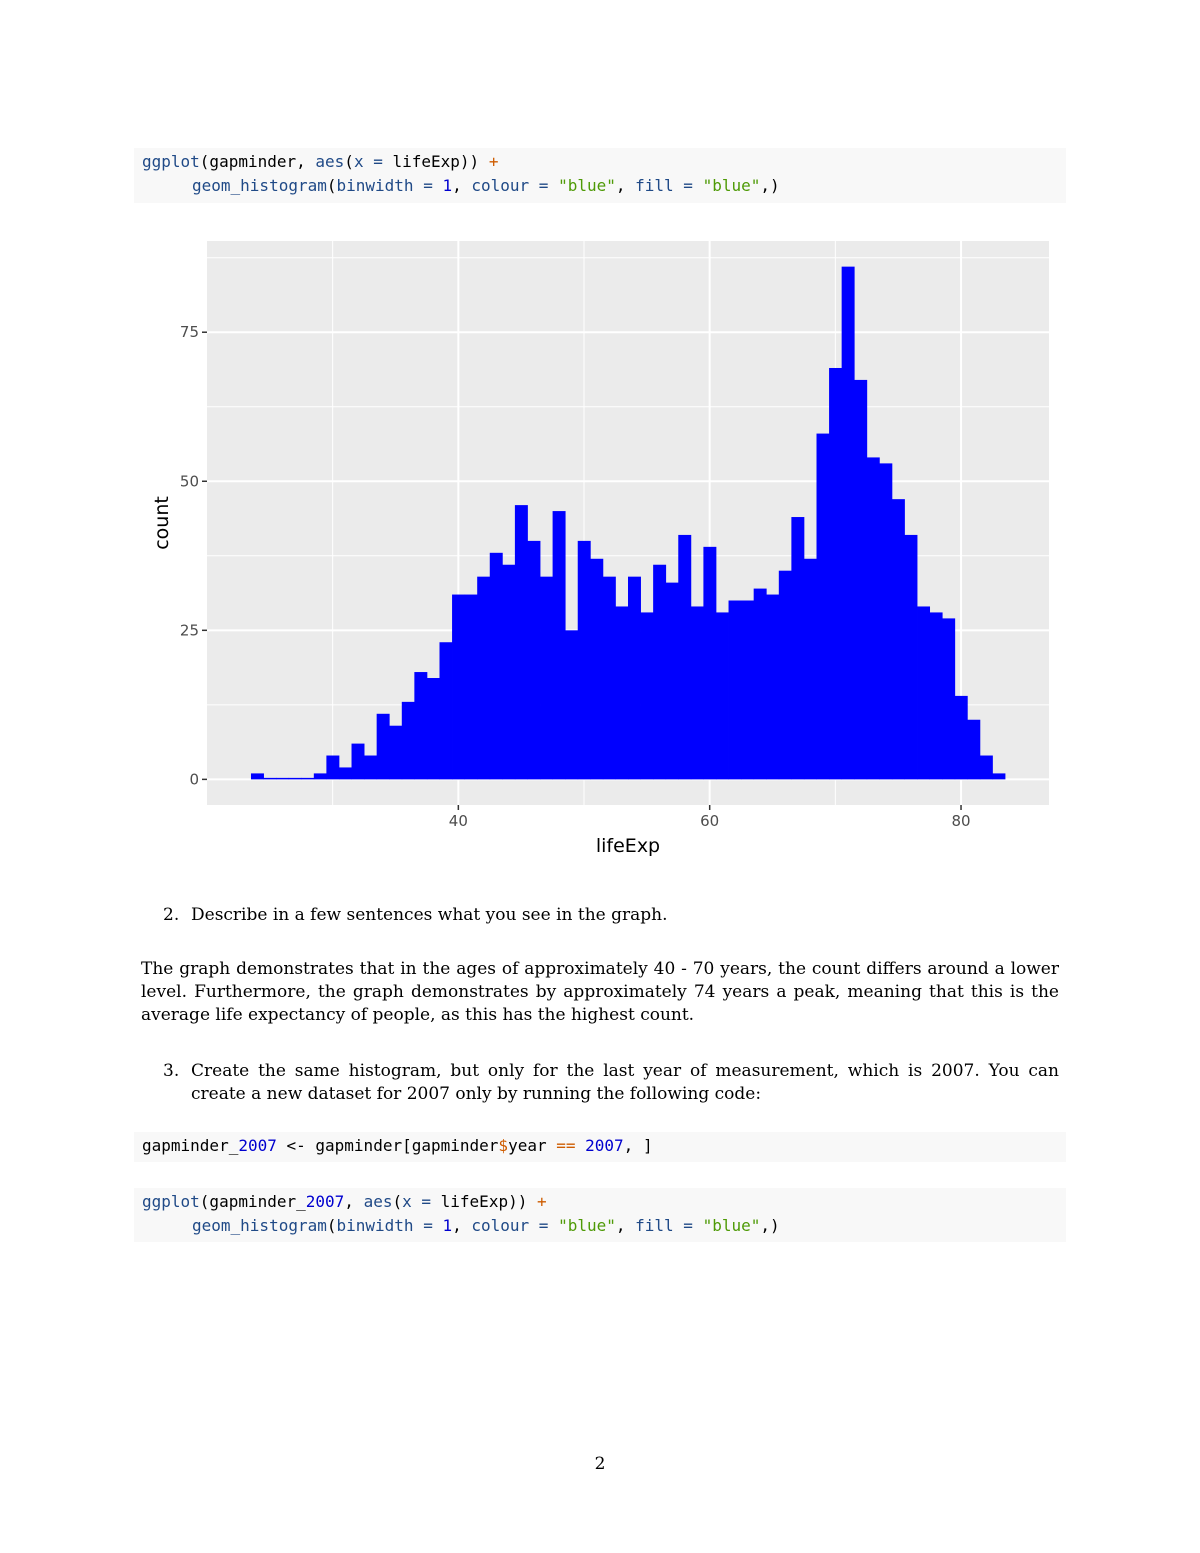 The height and width of the screenshot is (1553, 1200). Describe the element at coordinates (193, 555) in the screenshot. I see `y-axis: 0 25 50 75` at that location.